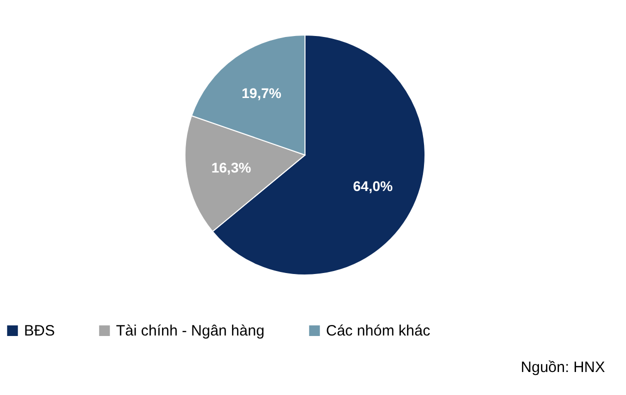  What do you see at coordinates (190, 331) in the screenshot?
I see `legend-label: Tài chính - Ngân hàng` at bounding box center [190, 331].